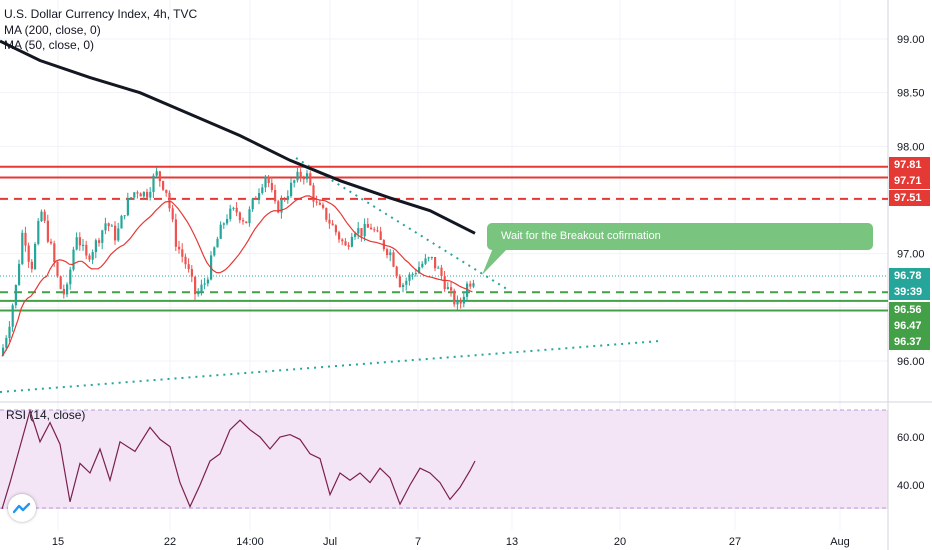 The image size is (932, 550). Describe the element at coordinates (52, 30) in the screenshot. I see `ma200-legend: MA (200, close, 0)` at that location.